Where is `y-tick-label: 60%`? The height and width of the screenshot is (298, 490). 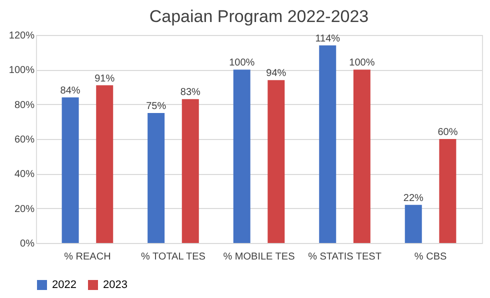 y-tick-label: 60% is located at coordinates (24, 140).